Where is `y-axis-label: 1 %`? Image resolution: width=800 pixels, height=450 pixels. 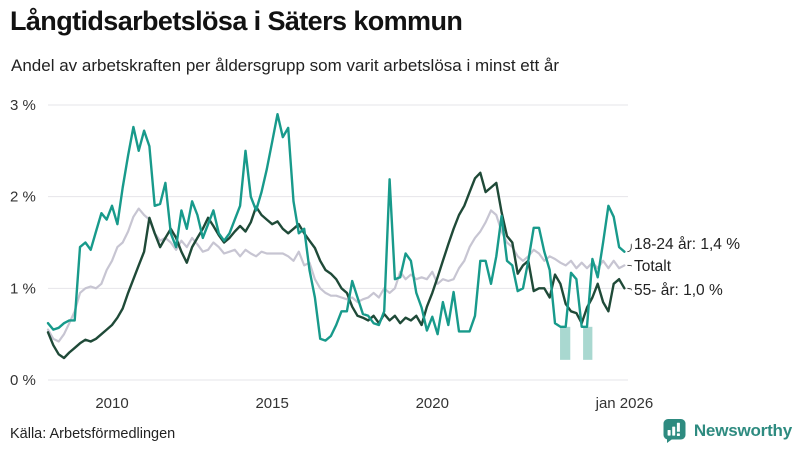
y-axis-label: 1 % is located at coordinates (23, 288).